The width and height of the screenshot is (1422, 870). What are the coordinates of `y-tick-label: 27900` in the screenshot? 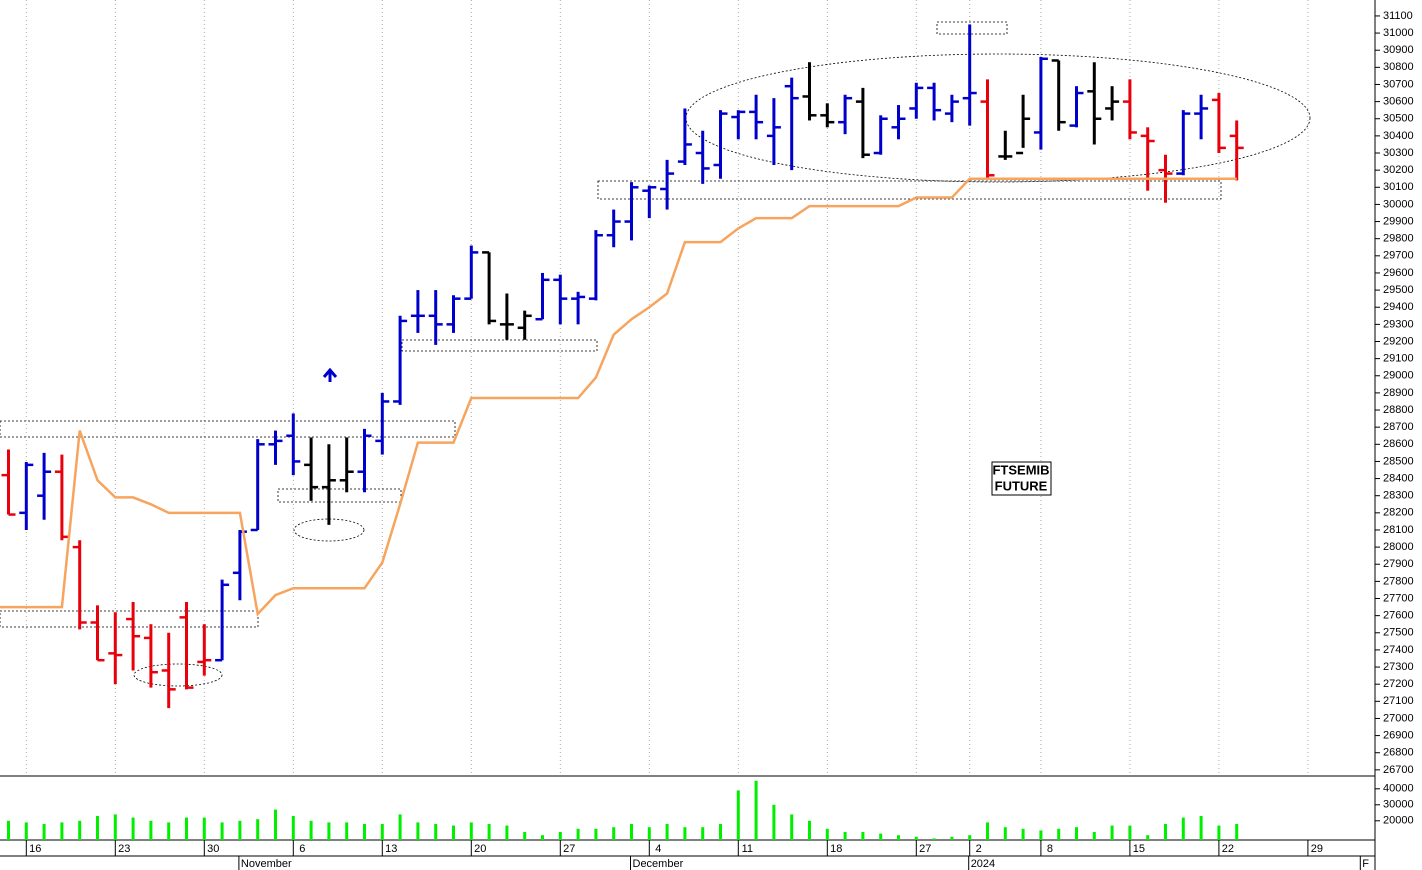 It's located at (1398, 564).